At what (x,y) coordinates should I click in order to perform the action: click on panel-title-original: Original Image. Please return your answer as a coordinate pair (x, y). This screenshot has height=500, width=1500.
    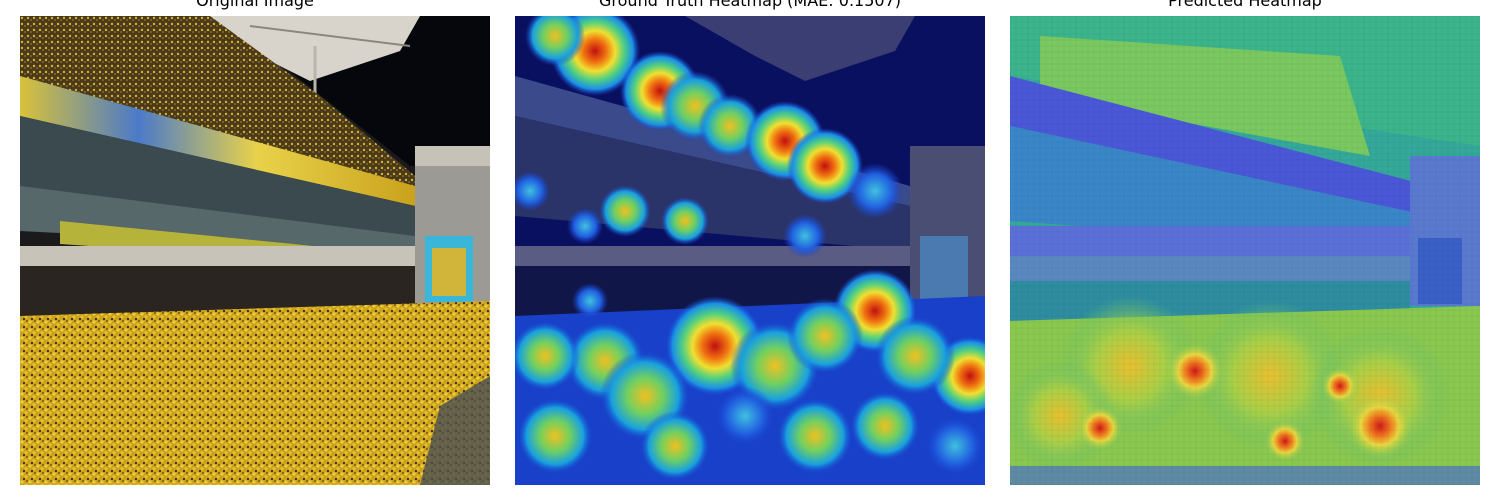
    Looking at the image, I should click on (255, 5).